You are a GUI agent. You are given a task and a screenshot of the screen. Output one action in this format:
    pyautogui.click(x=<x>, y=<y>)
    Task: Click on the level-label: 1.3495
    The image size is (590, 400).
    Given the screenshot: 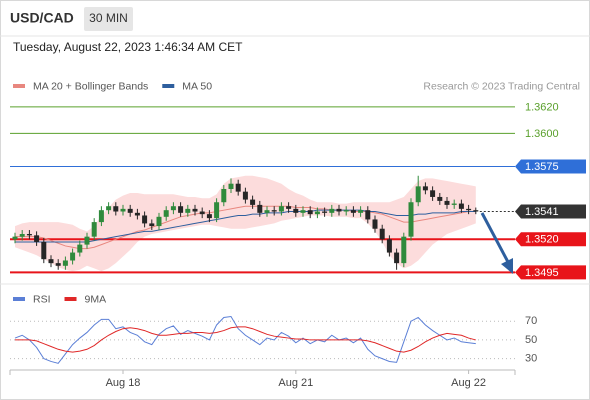 What is the action you would take?
    pyautogui.click(x=542, y=273)
    